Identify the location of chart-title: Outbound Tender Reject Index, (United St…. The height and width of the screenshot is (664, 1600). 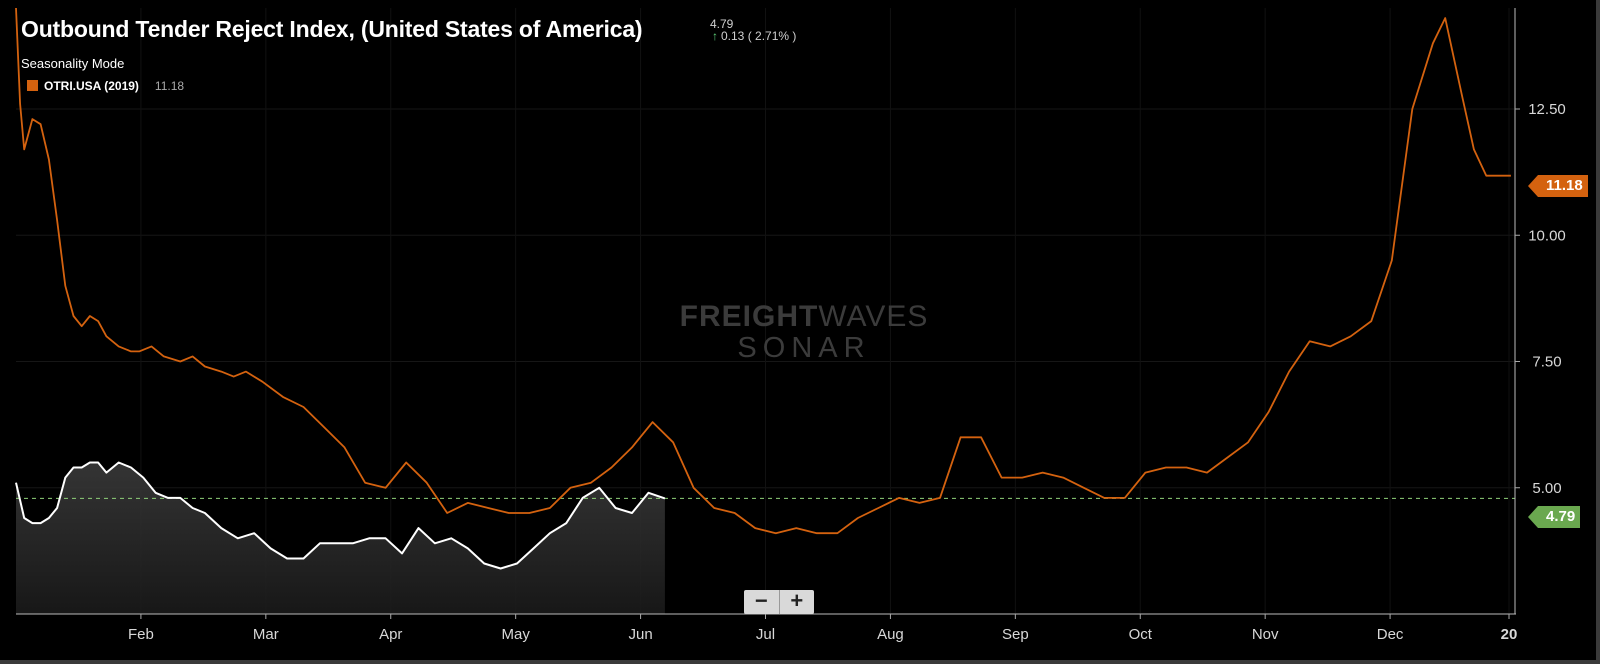
(332, 29).